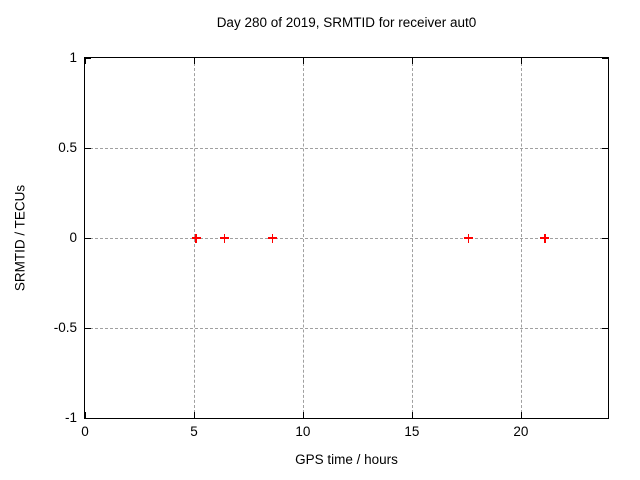 Image resolution: width=640 pixels, height=480 pixels. I want to click on y-tick-label: -1, so click(70, 417).